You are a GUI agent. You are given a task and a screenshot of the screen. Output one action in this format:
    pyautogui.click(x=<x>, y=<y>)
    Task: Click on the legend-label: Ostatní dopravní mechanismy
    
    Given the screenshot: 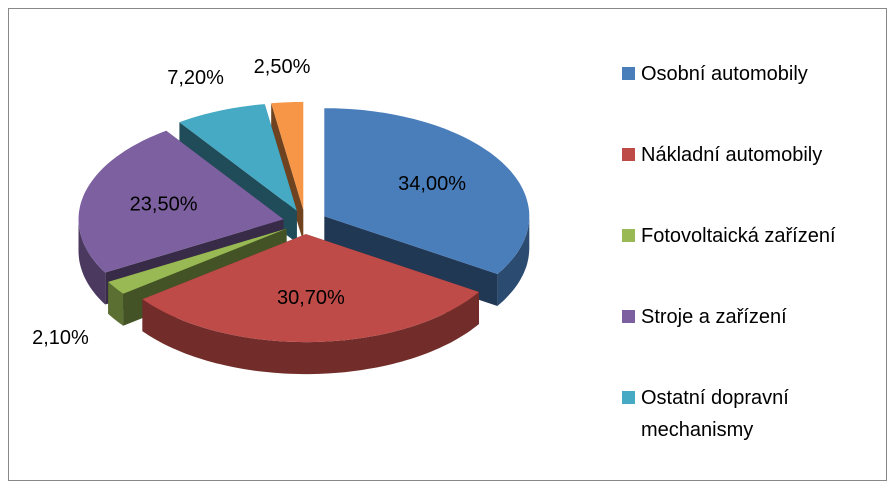 What is the action you would take?
    pyautogui.click(x=715, y=414)
    